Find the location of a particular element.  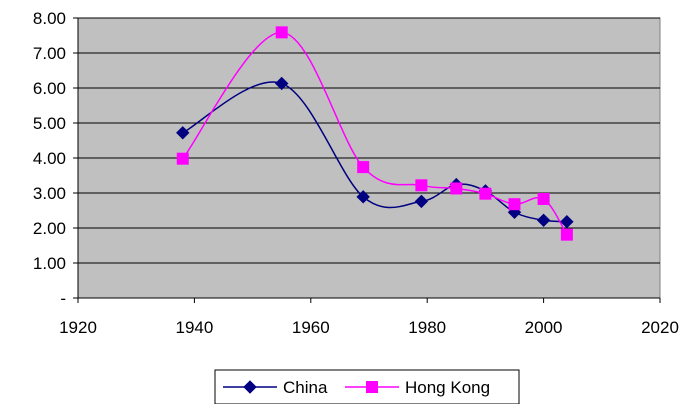

legend-label: China is located at coordinates (305, 387).